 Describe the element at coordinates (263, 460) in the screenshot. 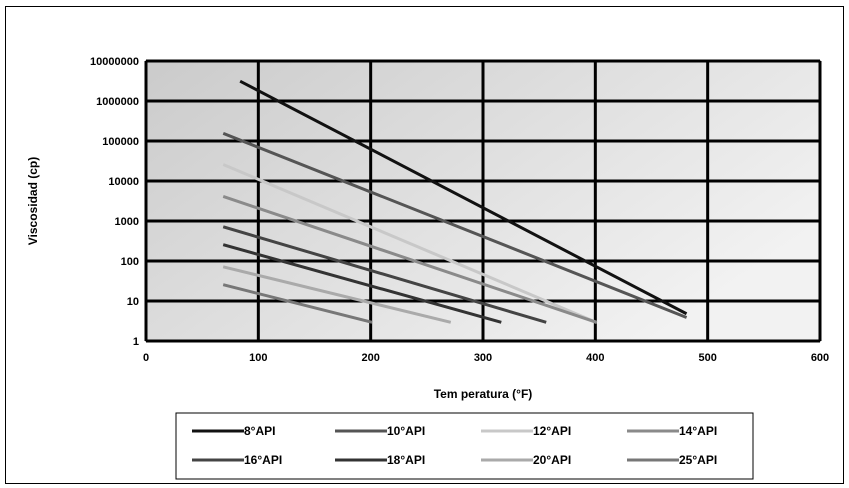

I see `legend-label: 16°API` at that location.